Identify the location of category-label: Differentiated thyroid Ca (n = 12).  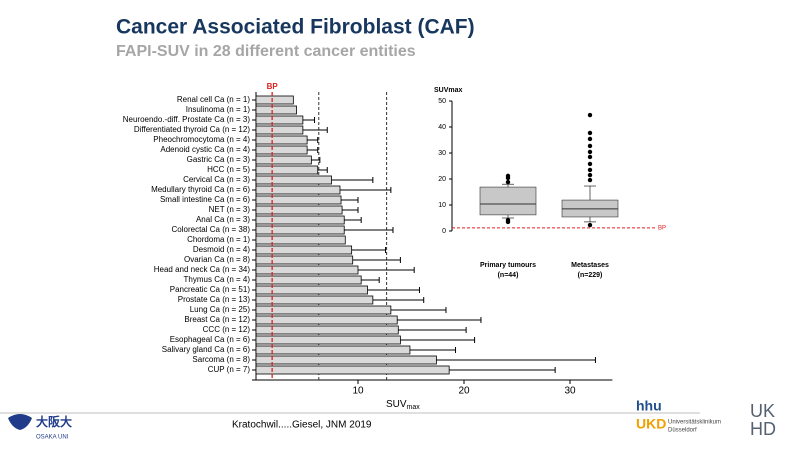
(192, 129).